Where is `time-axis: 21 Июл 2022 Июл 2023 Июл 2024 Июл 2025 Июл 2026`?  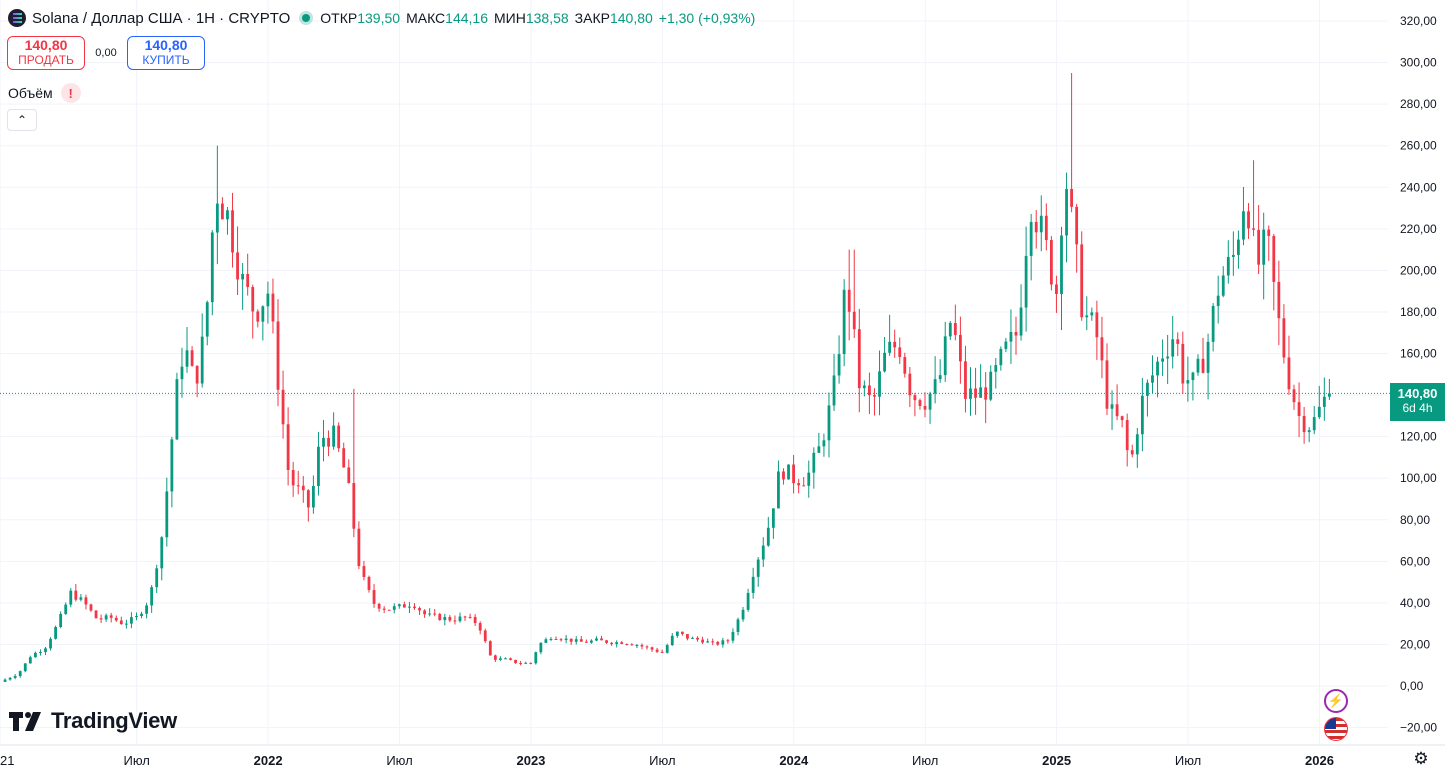
time-axis: 21 Июл 2022 Июл 2023 Июл 2024 Июл 2025 Июл 2026 is located at coordinates (667, 760).